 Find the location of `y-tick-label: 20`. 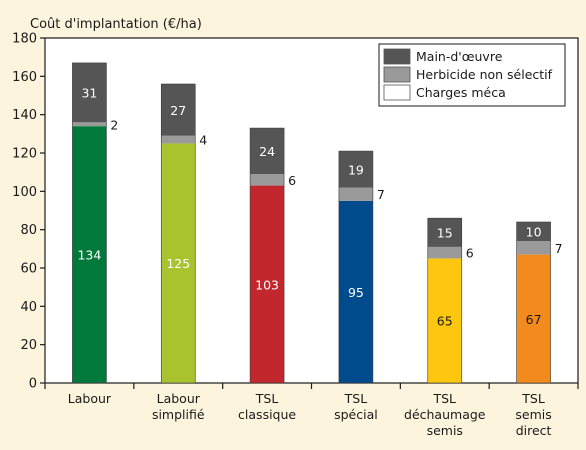

y-tick-label: 20 is located at coordinates (28, 345).